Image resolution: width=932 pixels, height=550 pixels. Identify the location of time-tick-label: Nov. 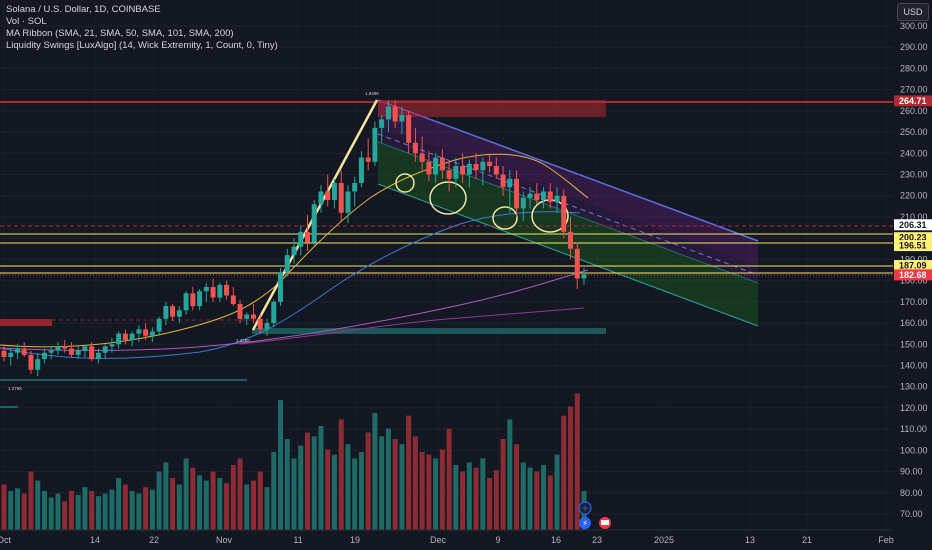
(224, 540).